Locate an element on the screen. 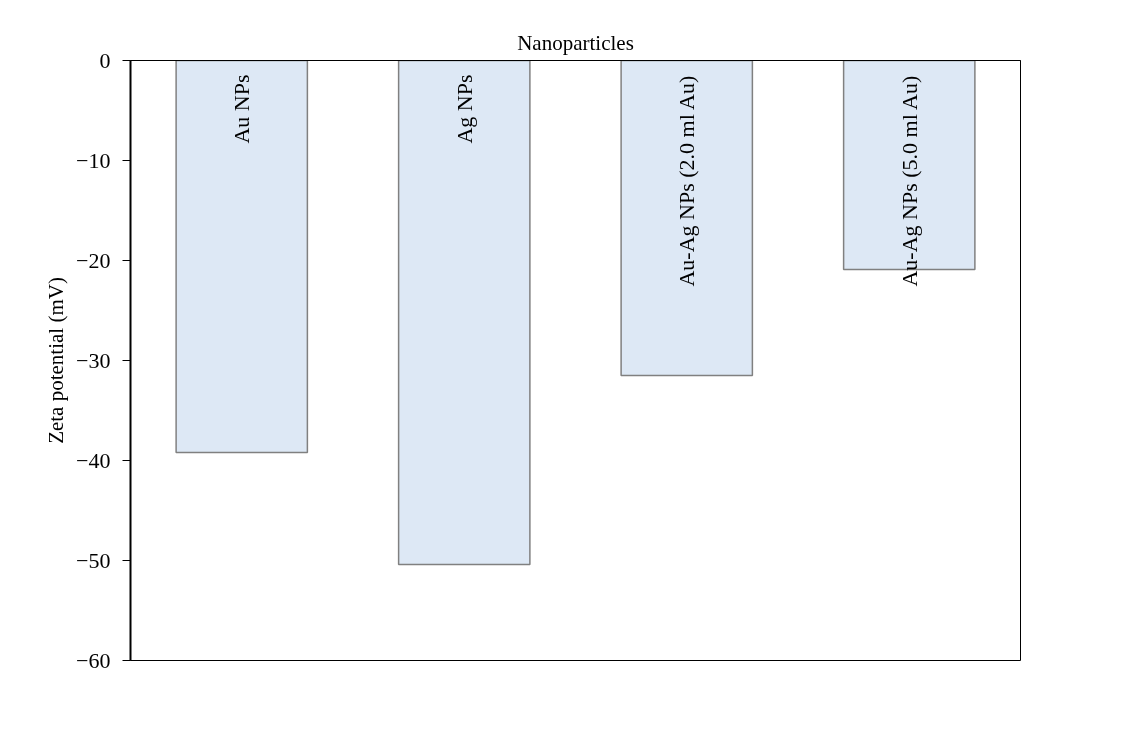 The height and width of the screenshot is (755, 1130). y-tick-label: −60 is located at coordinates (93, 660).